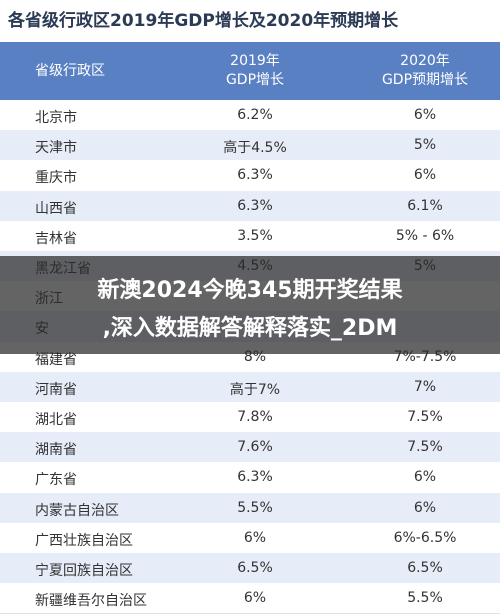  I want to click on table-cell: 高于4.5%, so click(255, 148).